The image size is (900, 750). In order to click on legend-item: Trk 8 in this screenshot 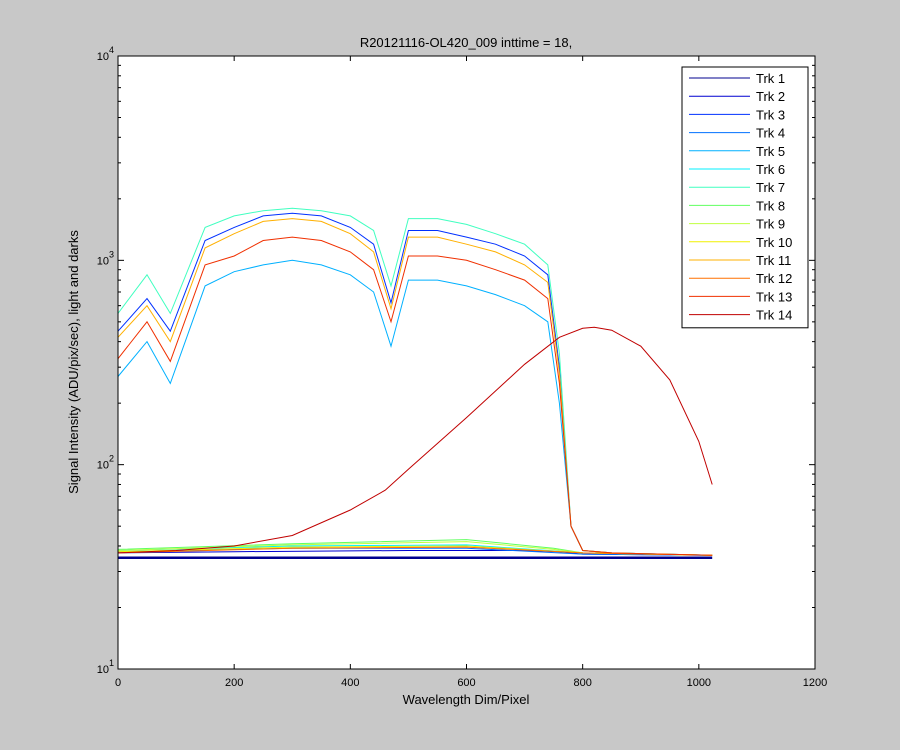, I will do `click(737, 205)`.